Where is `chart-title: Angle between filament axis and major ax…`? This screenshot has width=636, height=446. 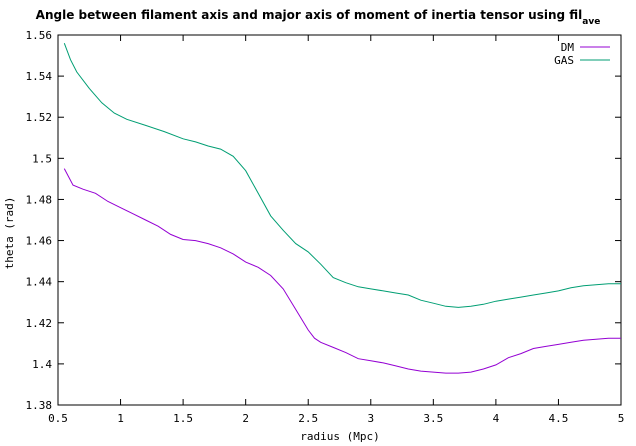
chart-title: Angle between filament axis and major ax… is located at coordinates (318, 17).